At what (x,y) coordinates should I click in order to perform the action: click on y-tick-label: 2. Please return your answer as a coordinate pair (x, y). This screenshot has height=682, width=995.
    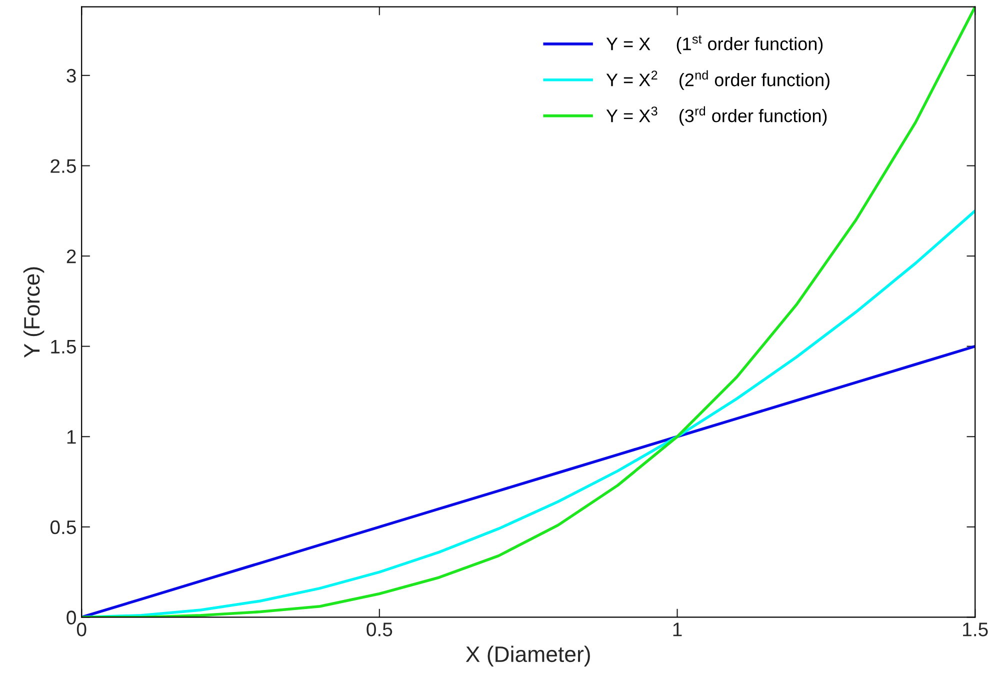
    Looking at the image, I should click on (71, 257).